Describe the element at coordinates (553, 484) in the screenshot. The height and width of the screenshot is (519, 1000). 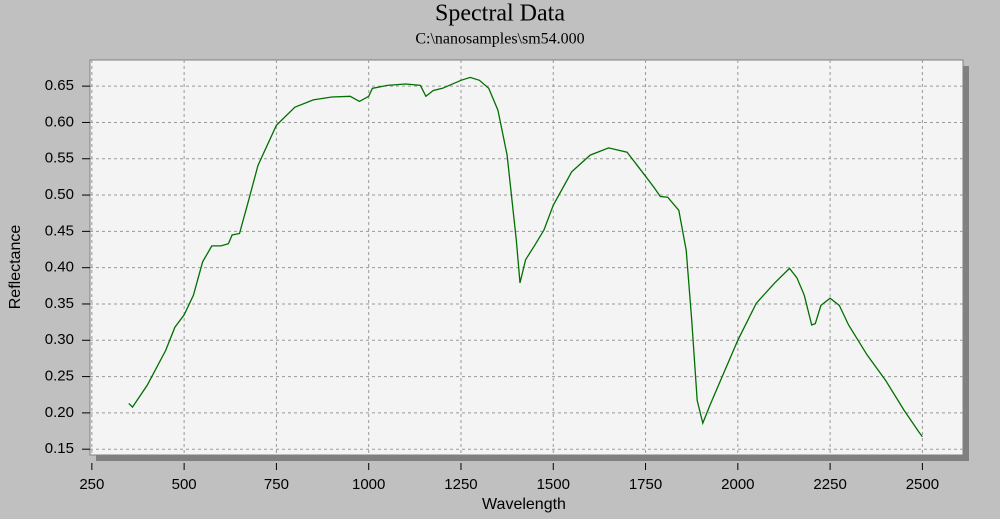
I see `x-tick-label: 1500` at that location.